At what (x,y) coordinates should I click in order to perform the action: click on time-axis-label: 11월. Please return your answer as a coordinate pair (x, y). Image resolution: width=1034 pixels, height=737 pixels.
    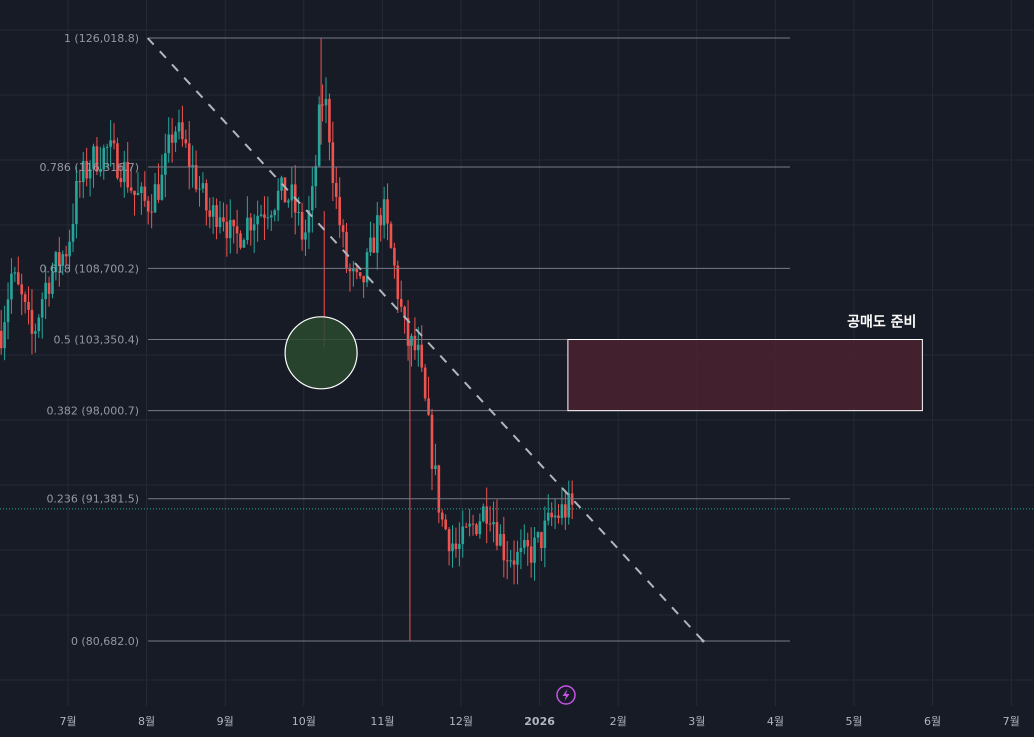
    Looking at the image, I should click on (382, 721).